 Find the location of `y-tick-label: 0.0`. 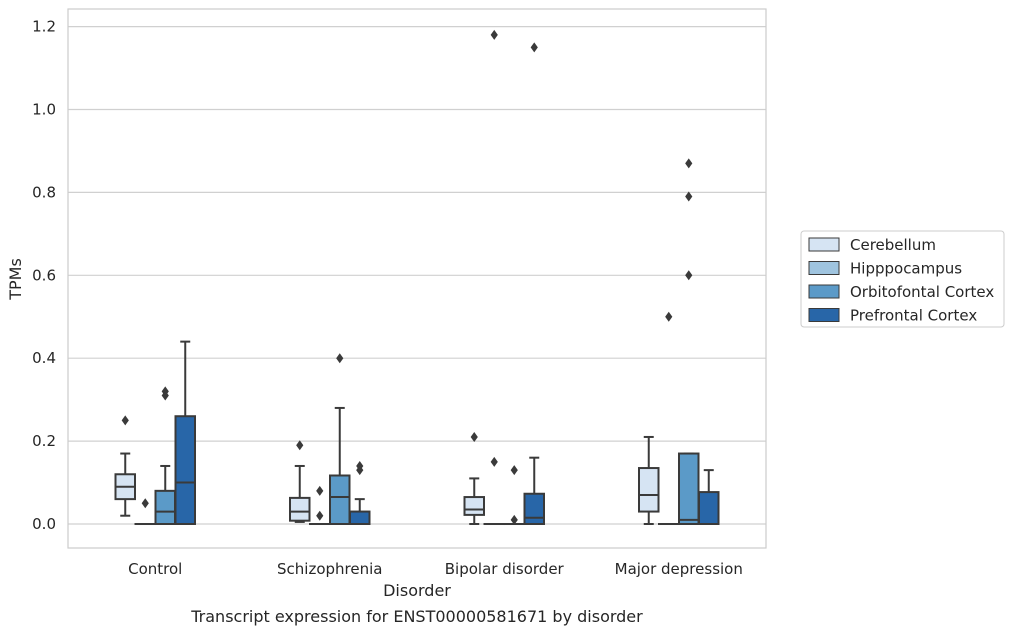

y-tick-label: 0.0 is located at coordinates (44, 524).